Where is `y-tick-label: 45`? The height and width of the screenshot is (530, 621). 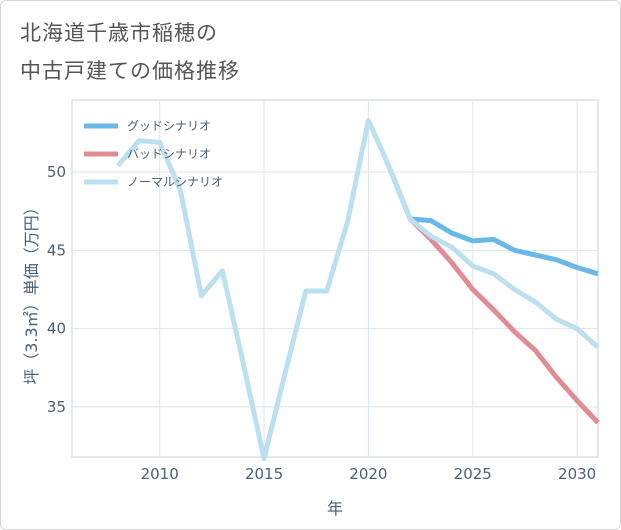
y-tick-label: 45 is located at coordinates (56, 250).